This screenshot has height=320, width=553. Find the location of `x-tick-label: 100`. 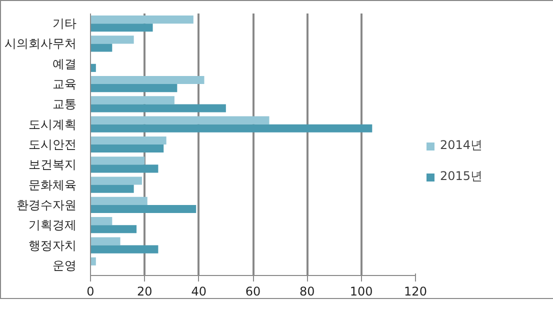

x-tick-label: 100 is located at coordinates (361, 291).